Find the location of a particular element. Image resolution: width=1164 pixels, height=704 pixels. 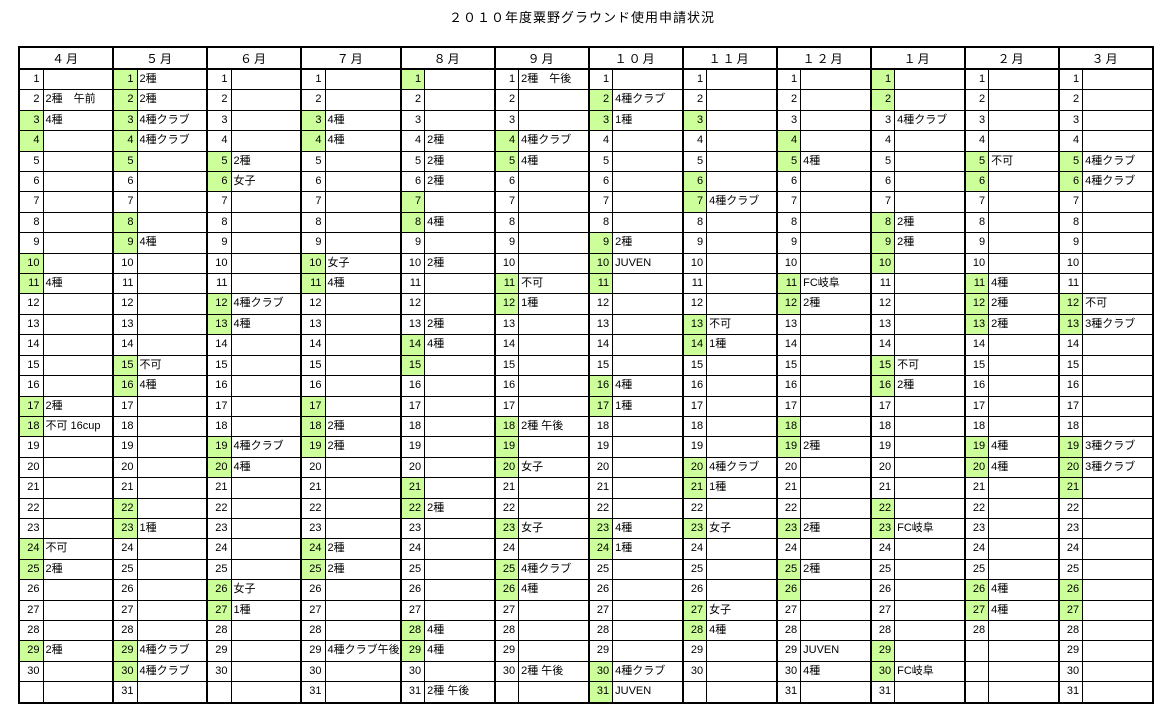

calendar-row: 15 15 不可 15 15 15 15 15 15 15 15 不可 15 15 is located at coordinates (586, 365).